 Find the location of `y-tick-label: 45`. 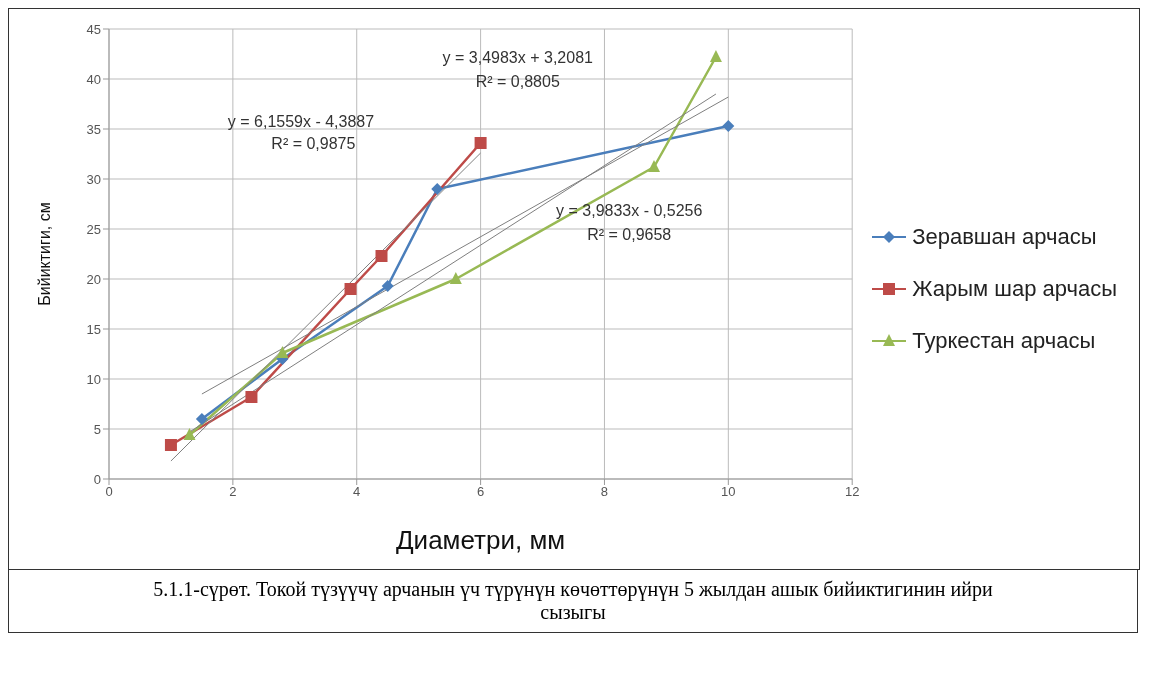

y-tick-label: 45 is located at coordinates (93, 29).